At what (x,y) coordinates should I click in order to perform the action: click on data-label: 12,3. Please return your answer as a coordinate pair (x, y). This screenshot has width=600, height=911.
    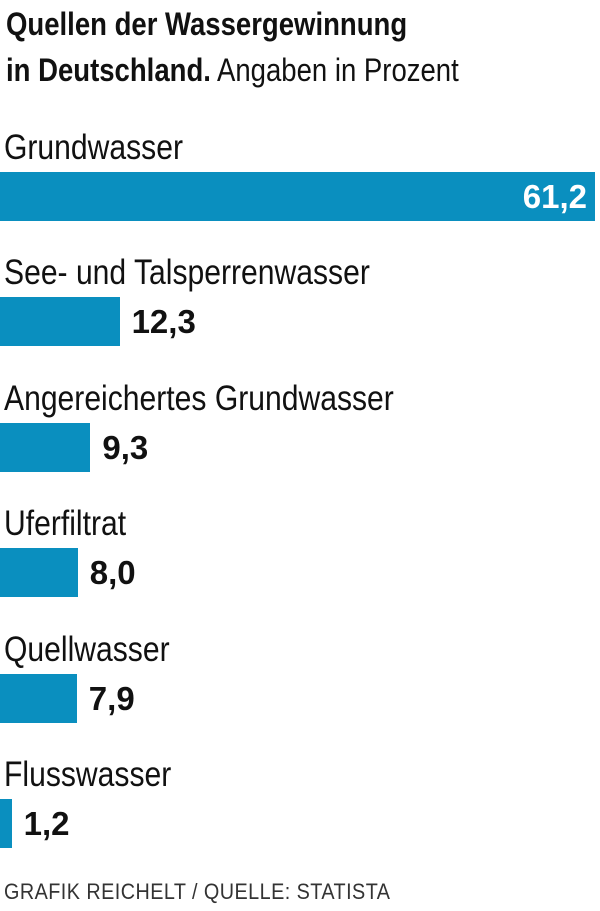
    Looking at the image, I should click on (163, 322).